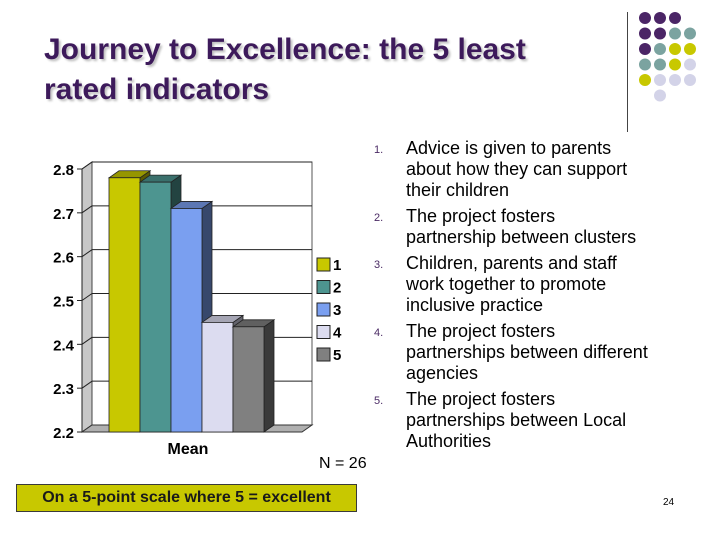 The height and width of the screenshot is (540, 720). Describe the element at coordinates (63, 302) in the screenshot. I see `y-tick-label: 2.5` at that location.